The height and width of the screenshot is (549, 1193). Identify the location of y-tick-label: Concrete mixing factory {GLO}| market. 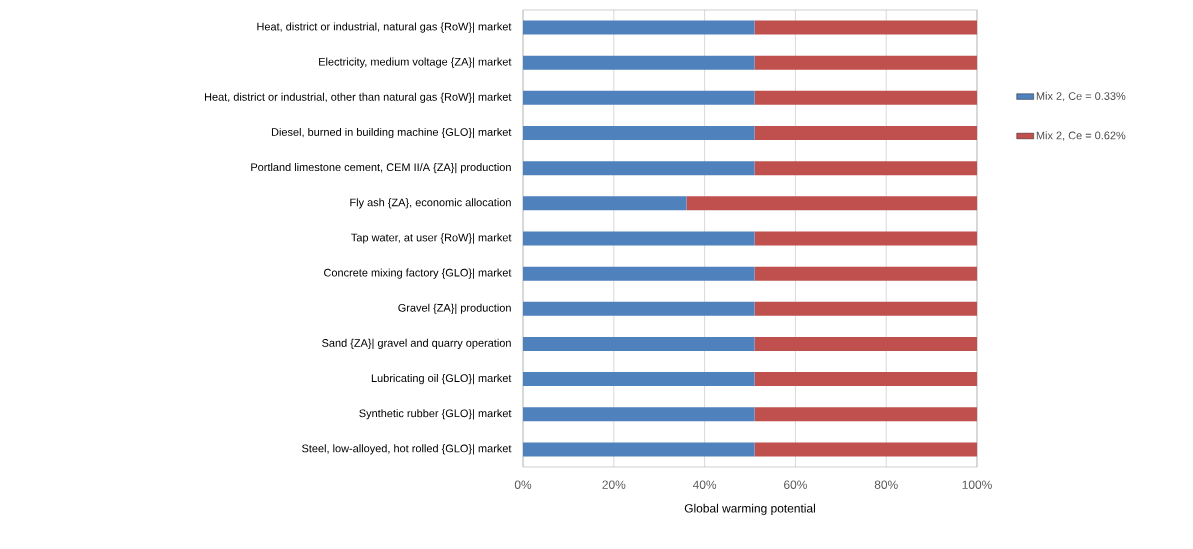
(418, 273).